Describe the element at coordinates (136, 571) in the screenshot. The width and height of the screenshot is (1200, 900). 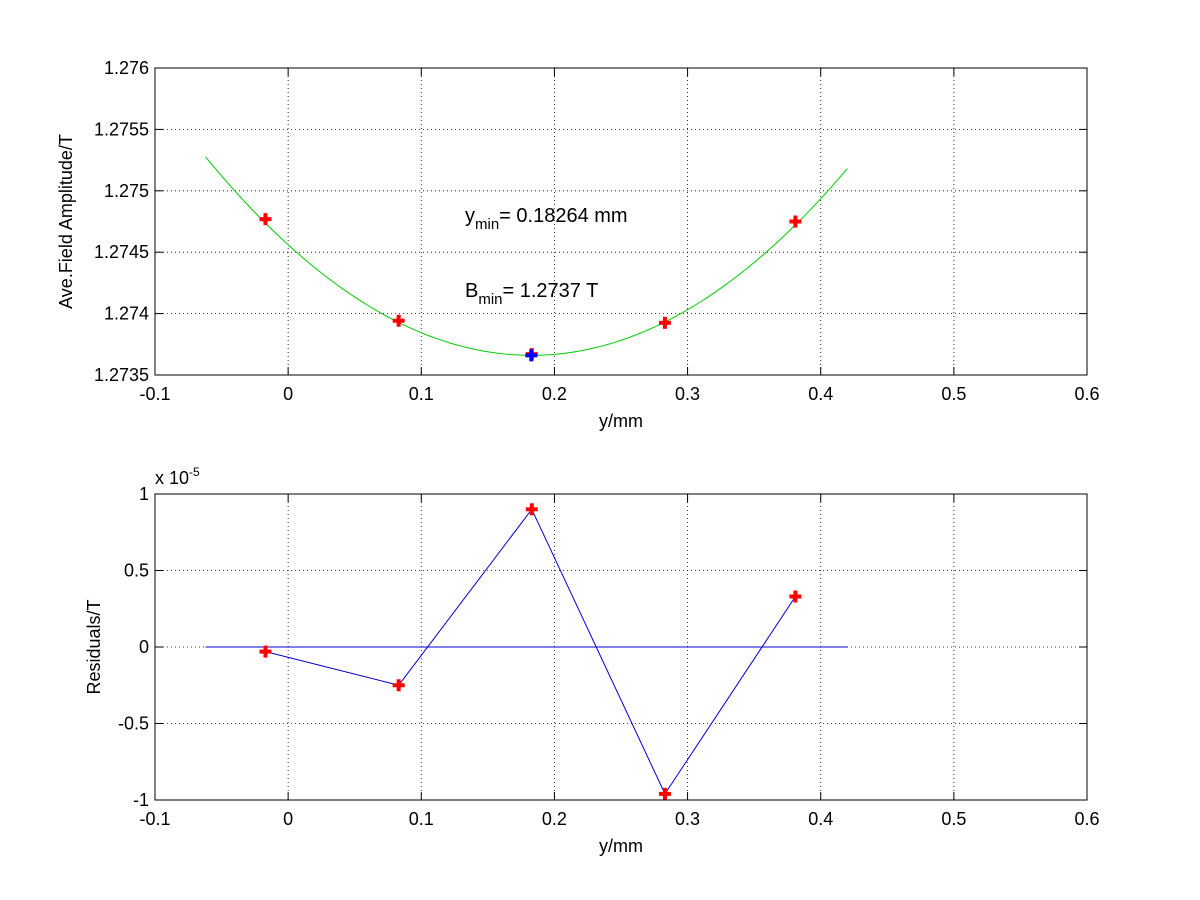
I see `y-tick-label: 0.5` at that location.